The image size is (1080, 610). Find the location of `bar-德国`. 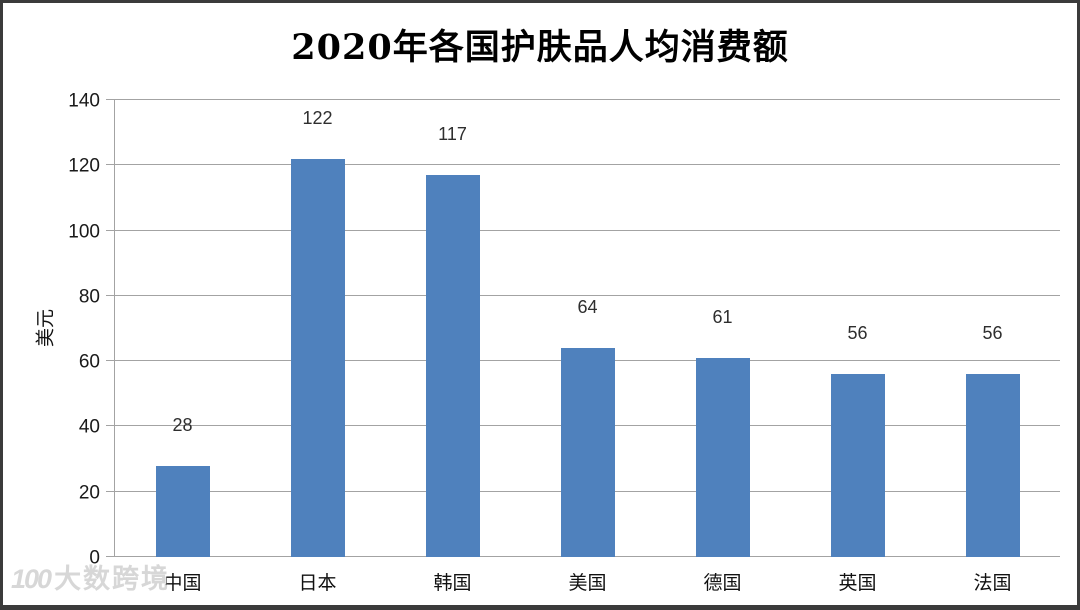

bar-德国 is located at coordinates (722, 457).